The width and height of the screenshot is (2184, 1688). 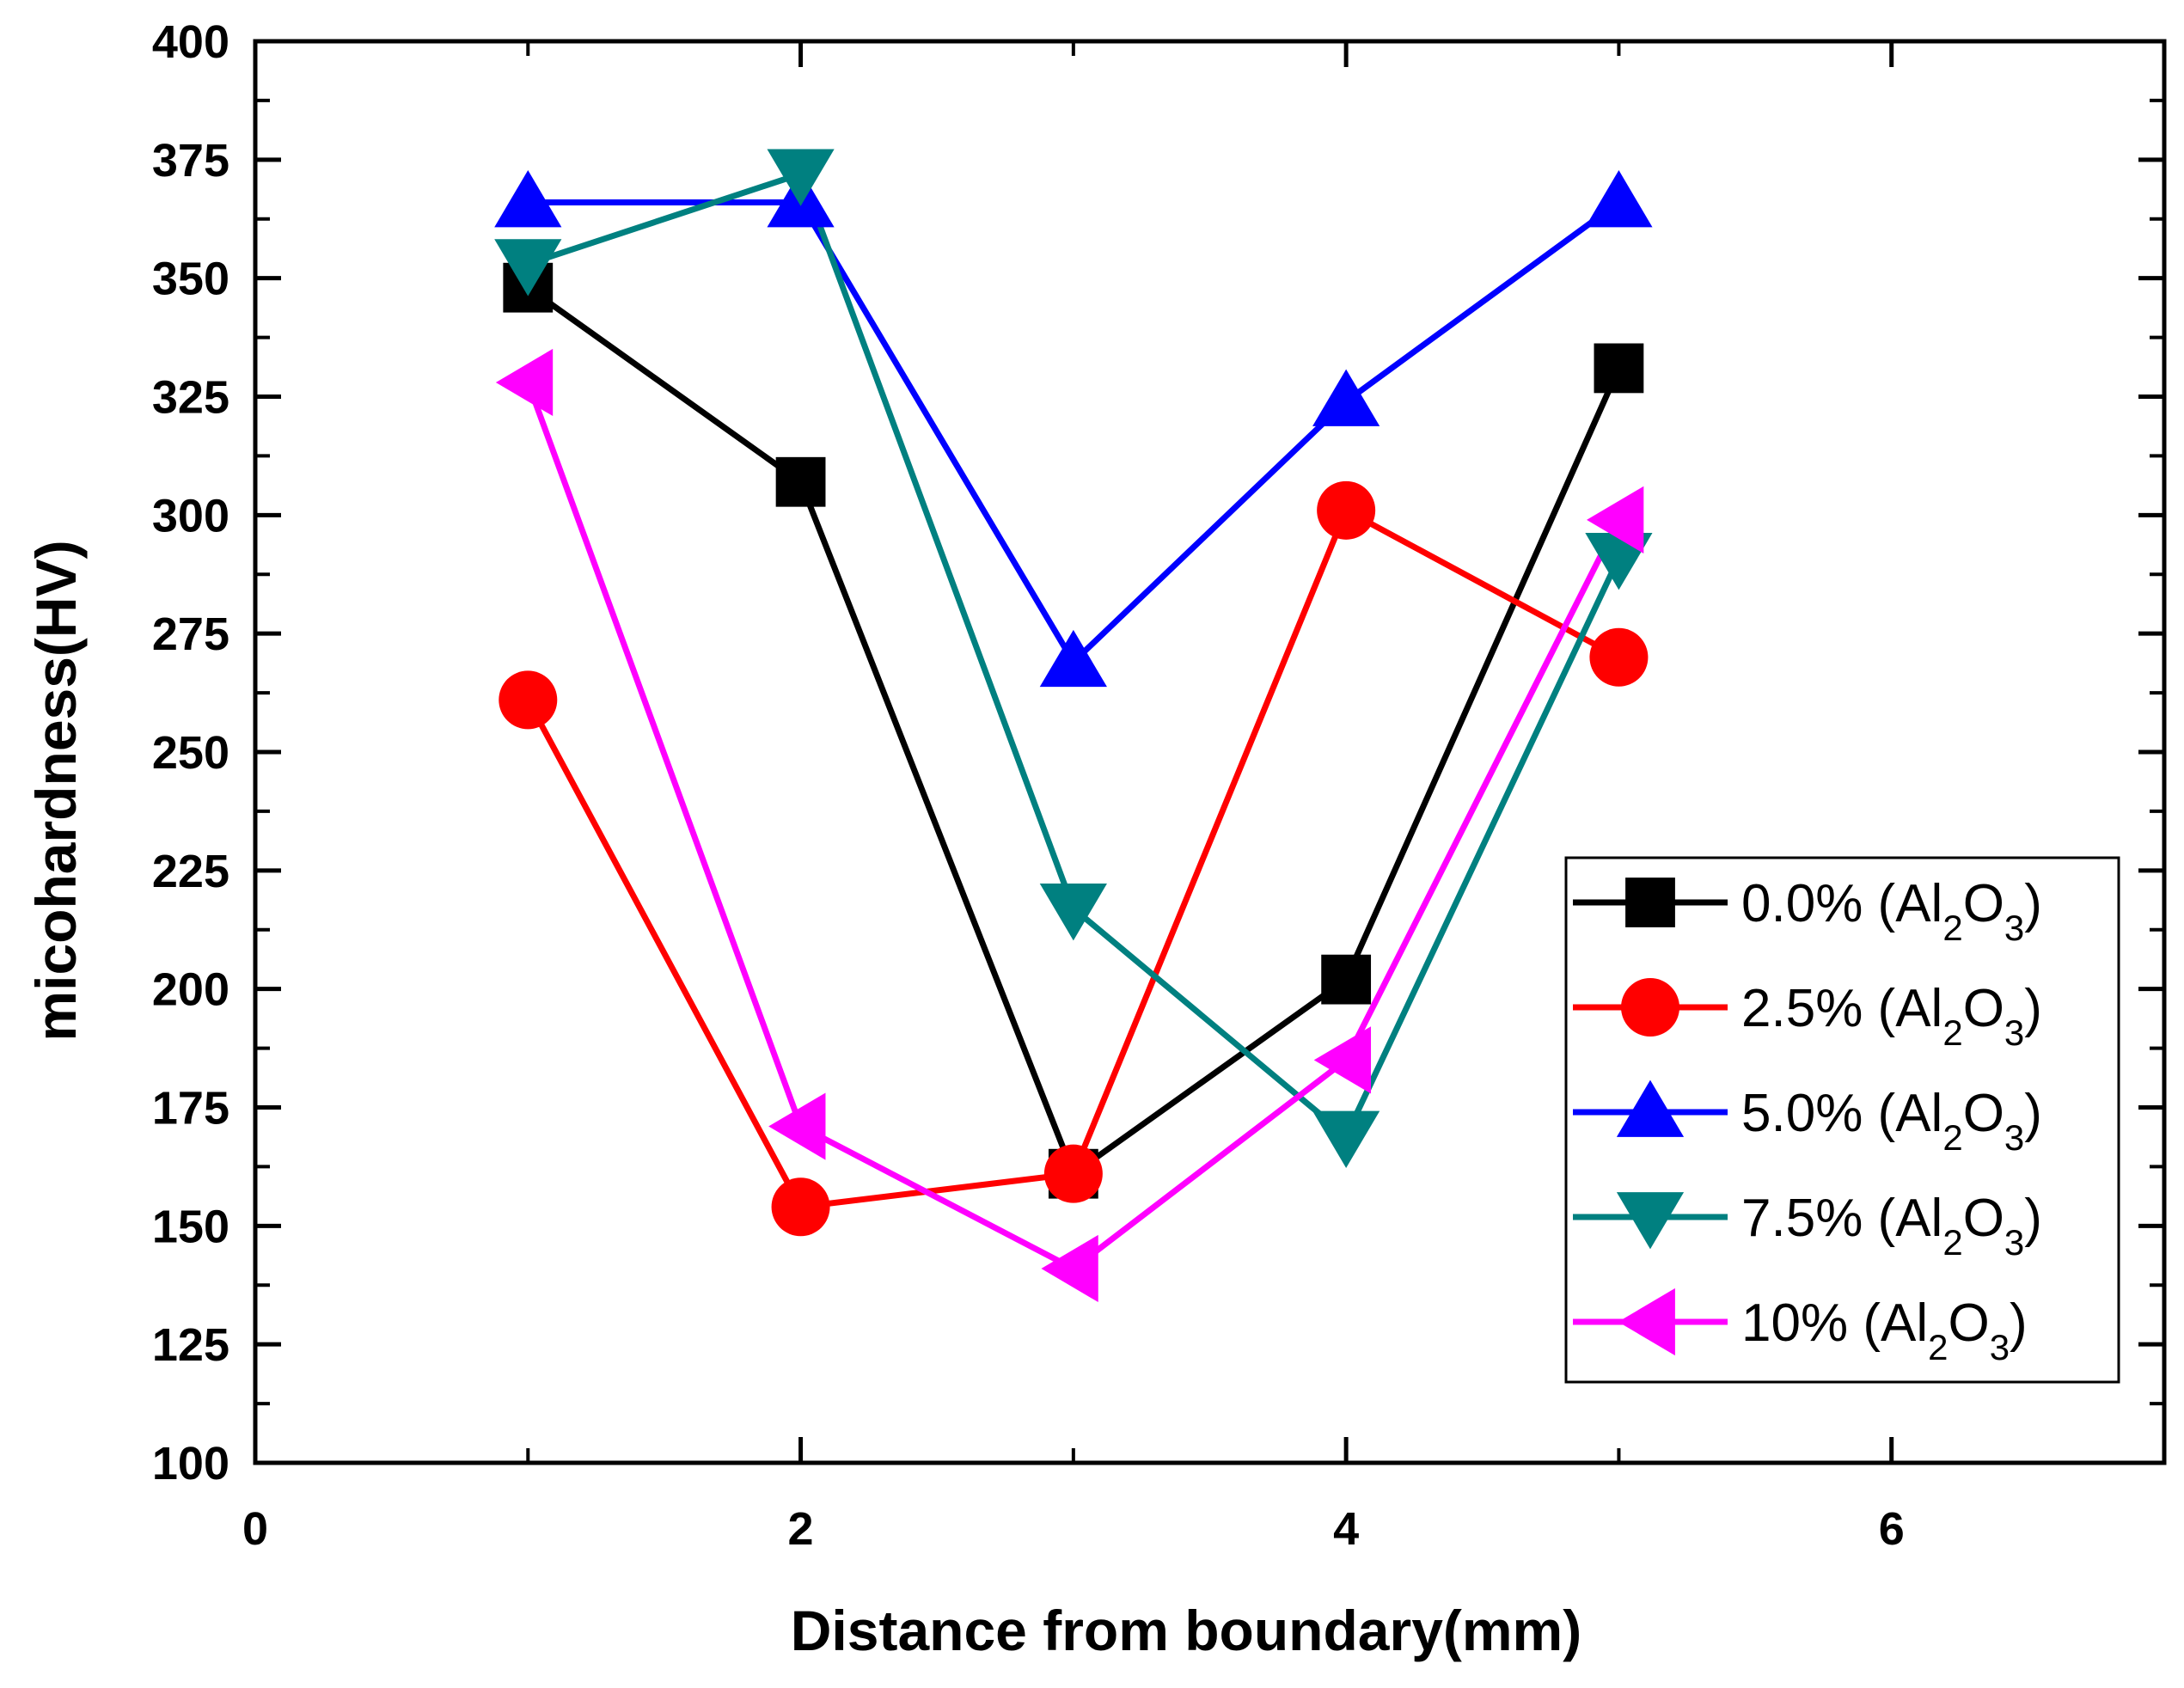 I want to click on y-tick-label: 125, so click(x=191, y=1345).